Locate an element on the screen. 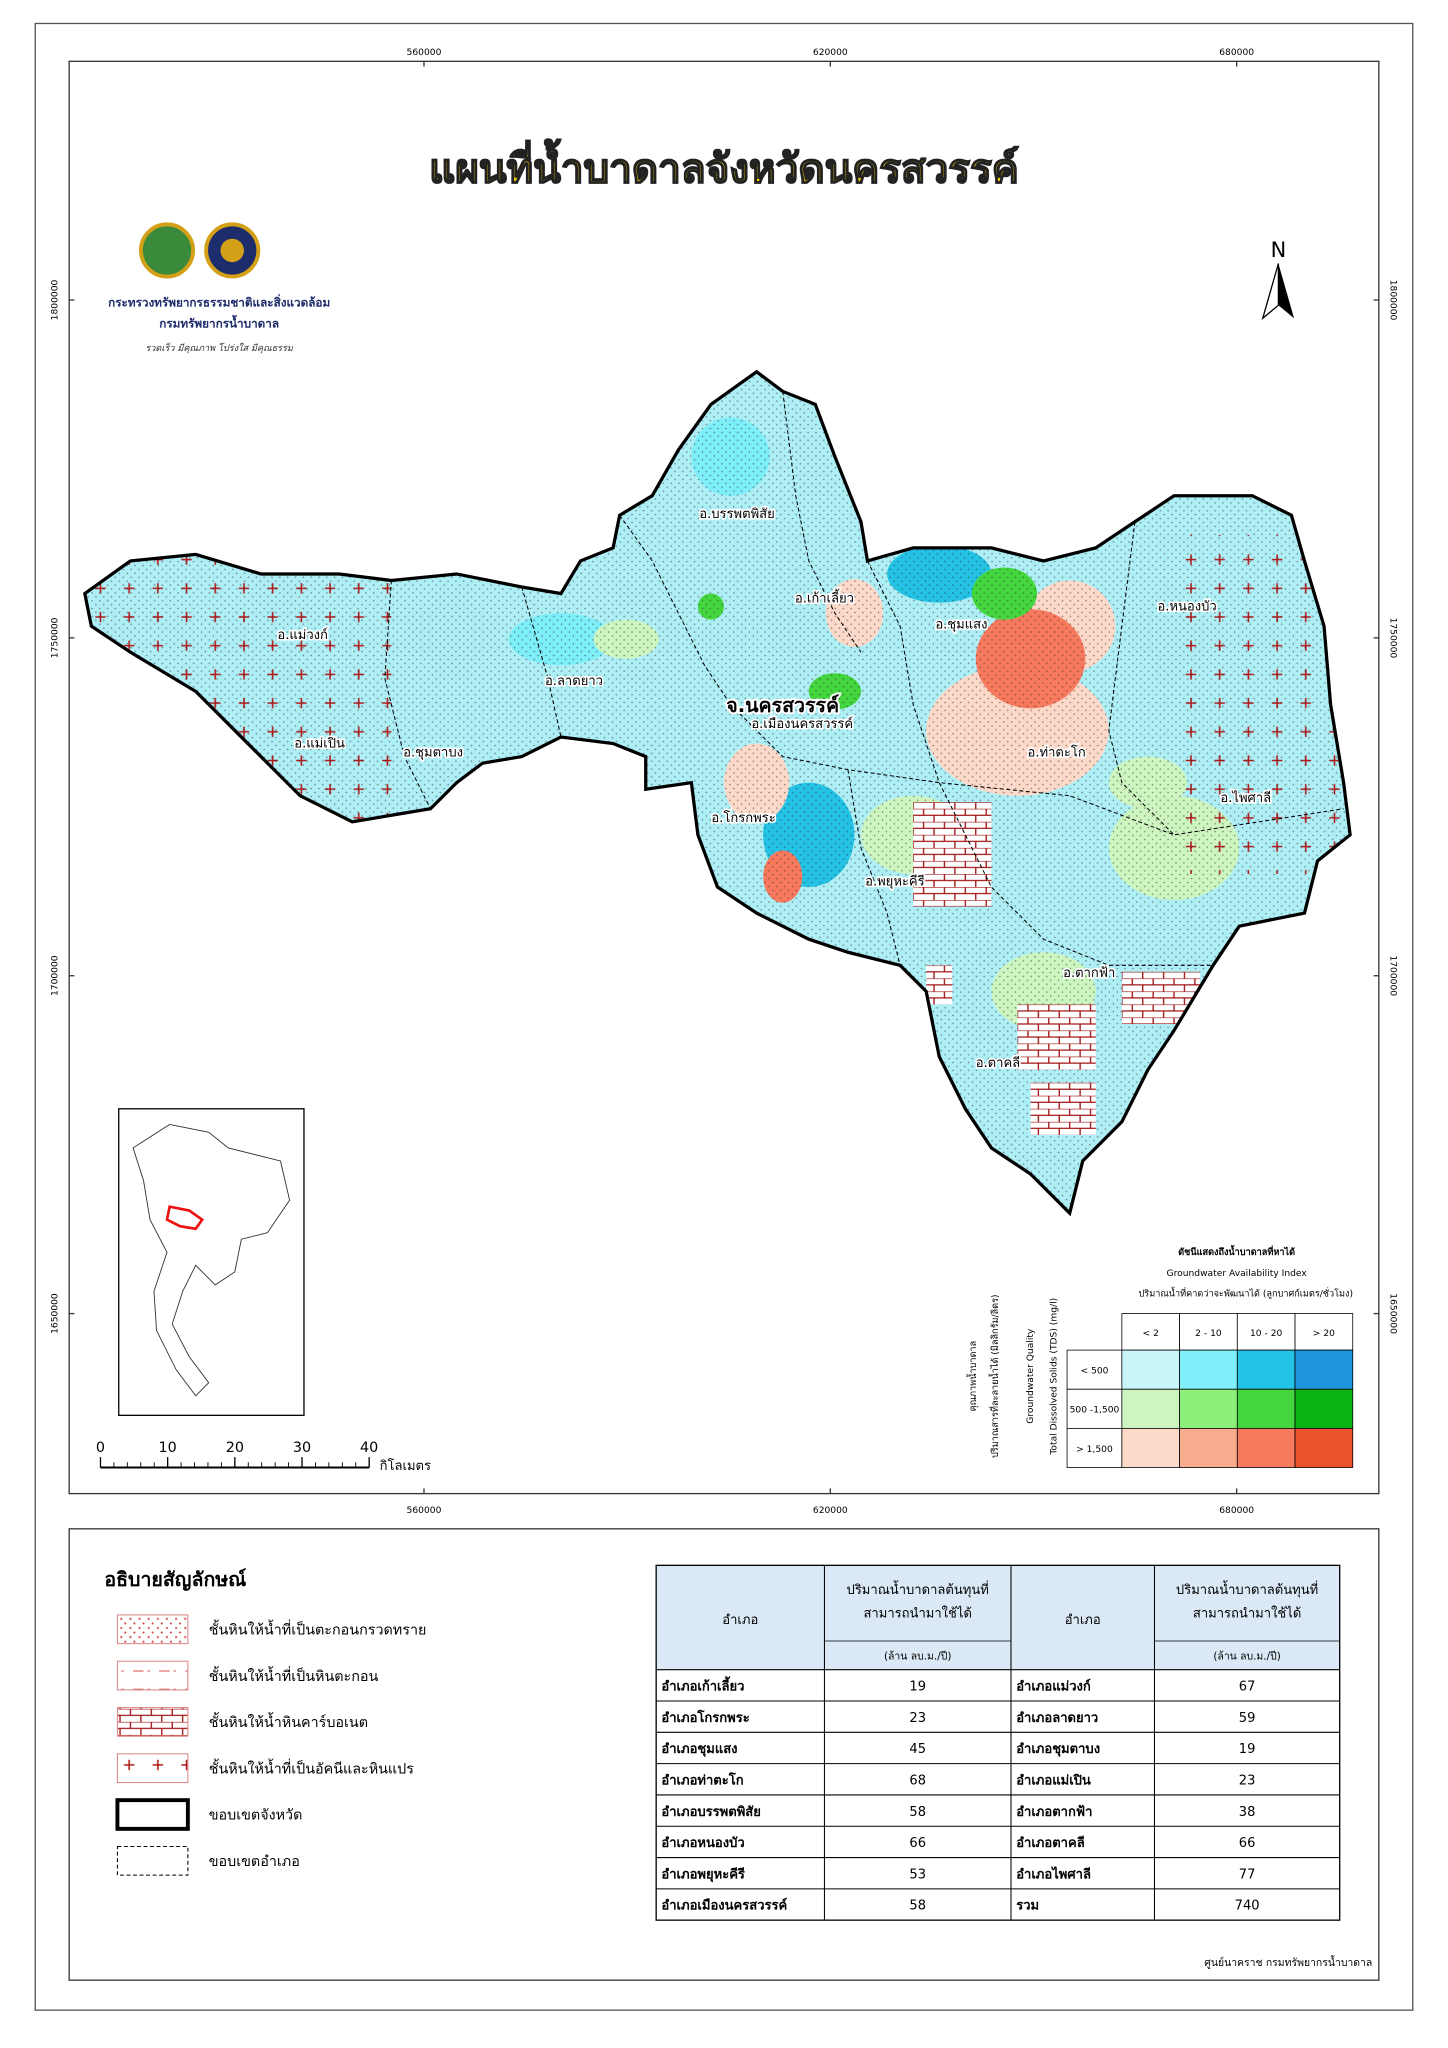  coordinate-label: 1750000 is located at coordinates (55, 637).